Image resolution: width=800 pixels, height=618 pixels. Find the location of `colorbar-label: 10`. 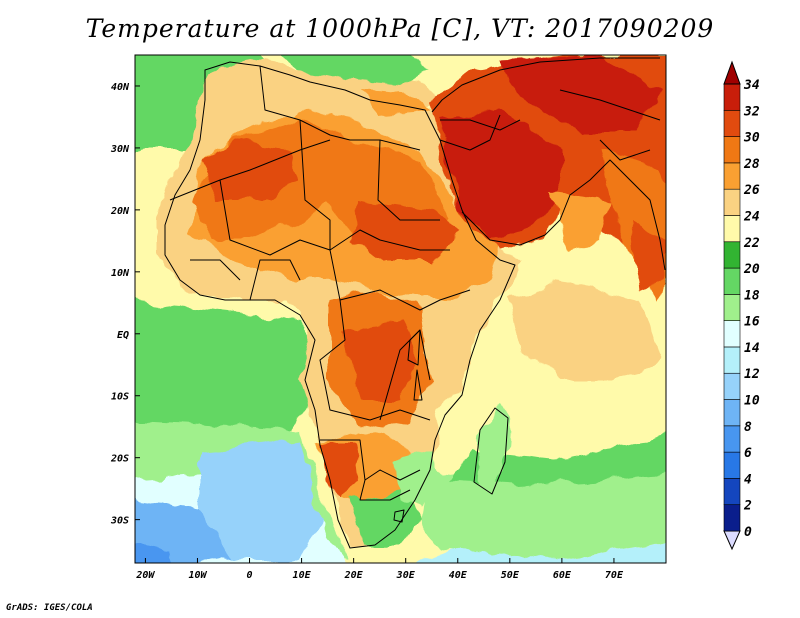

colorbar-label: 10 is located at coordinates (752, 401).